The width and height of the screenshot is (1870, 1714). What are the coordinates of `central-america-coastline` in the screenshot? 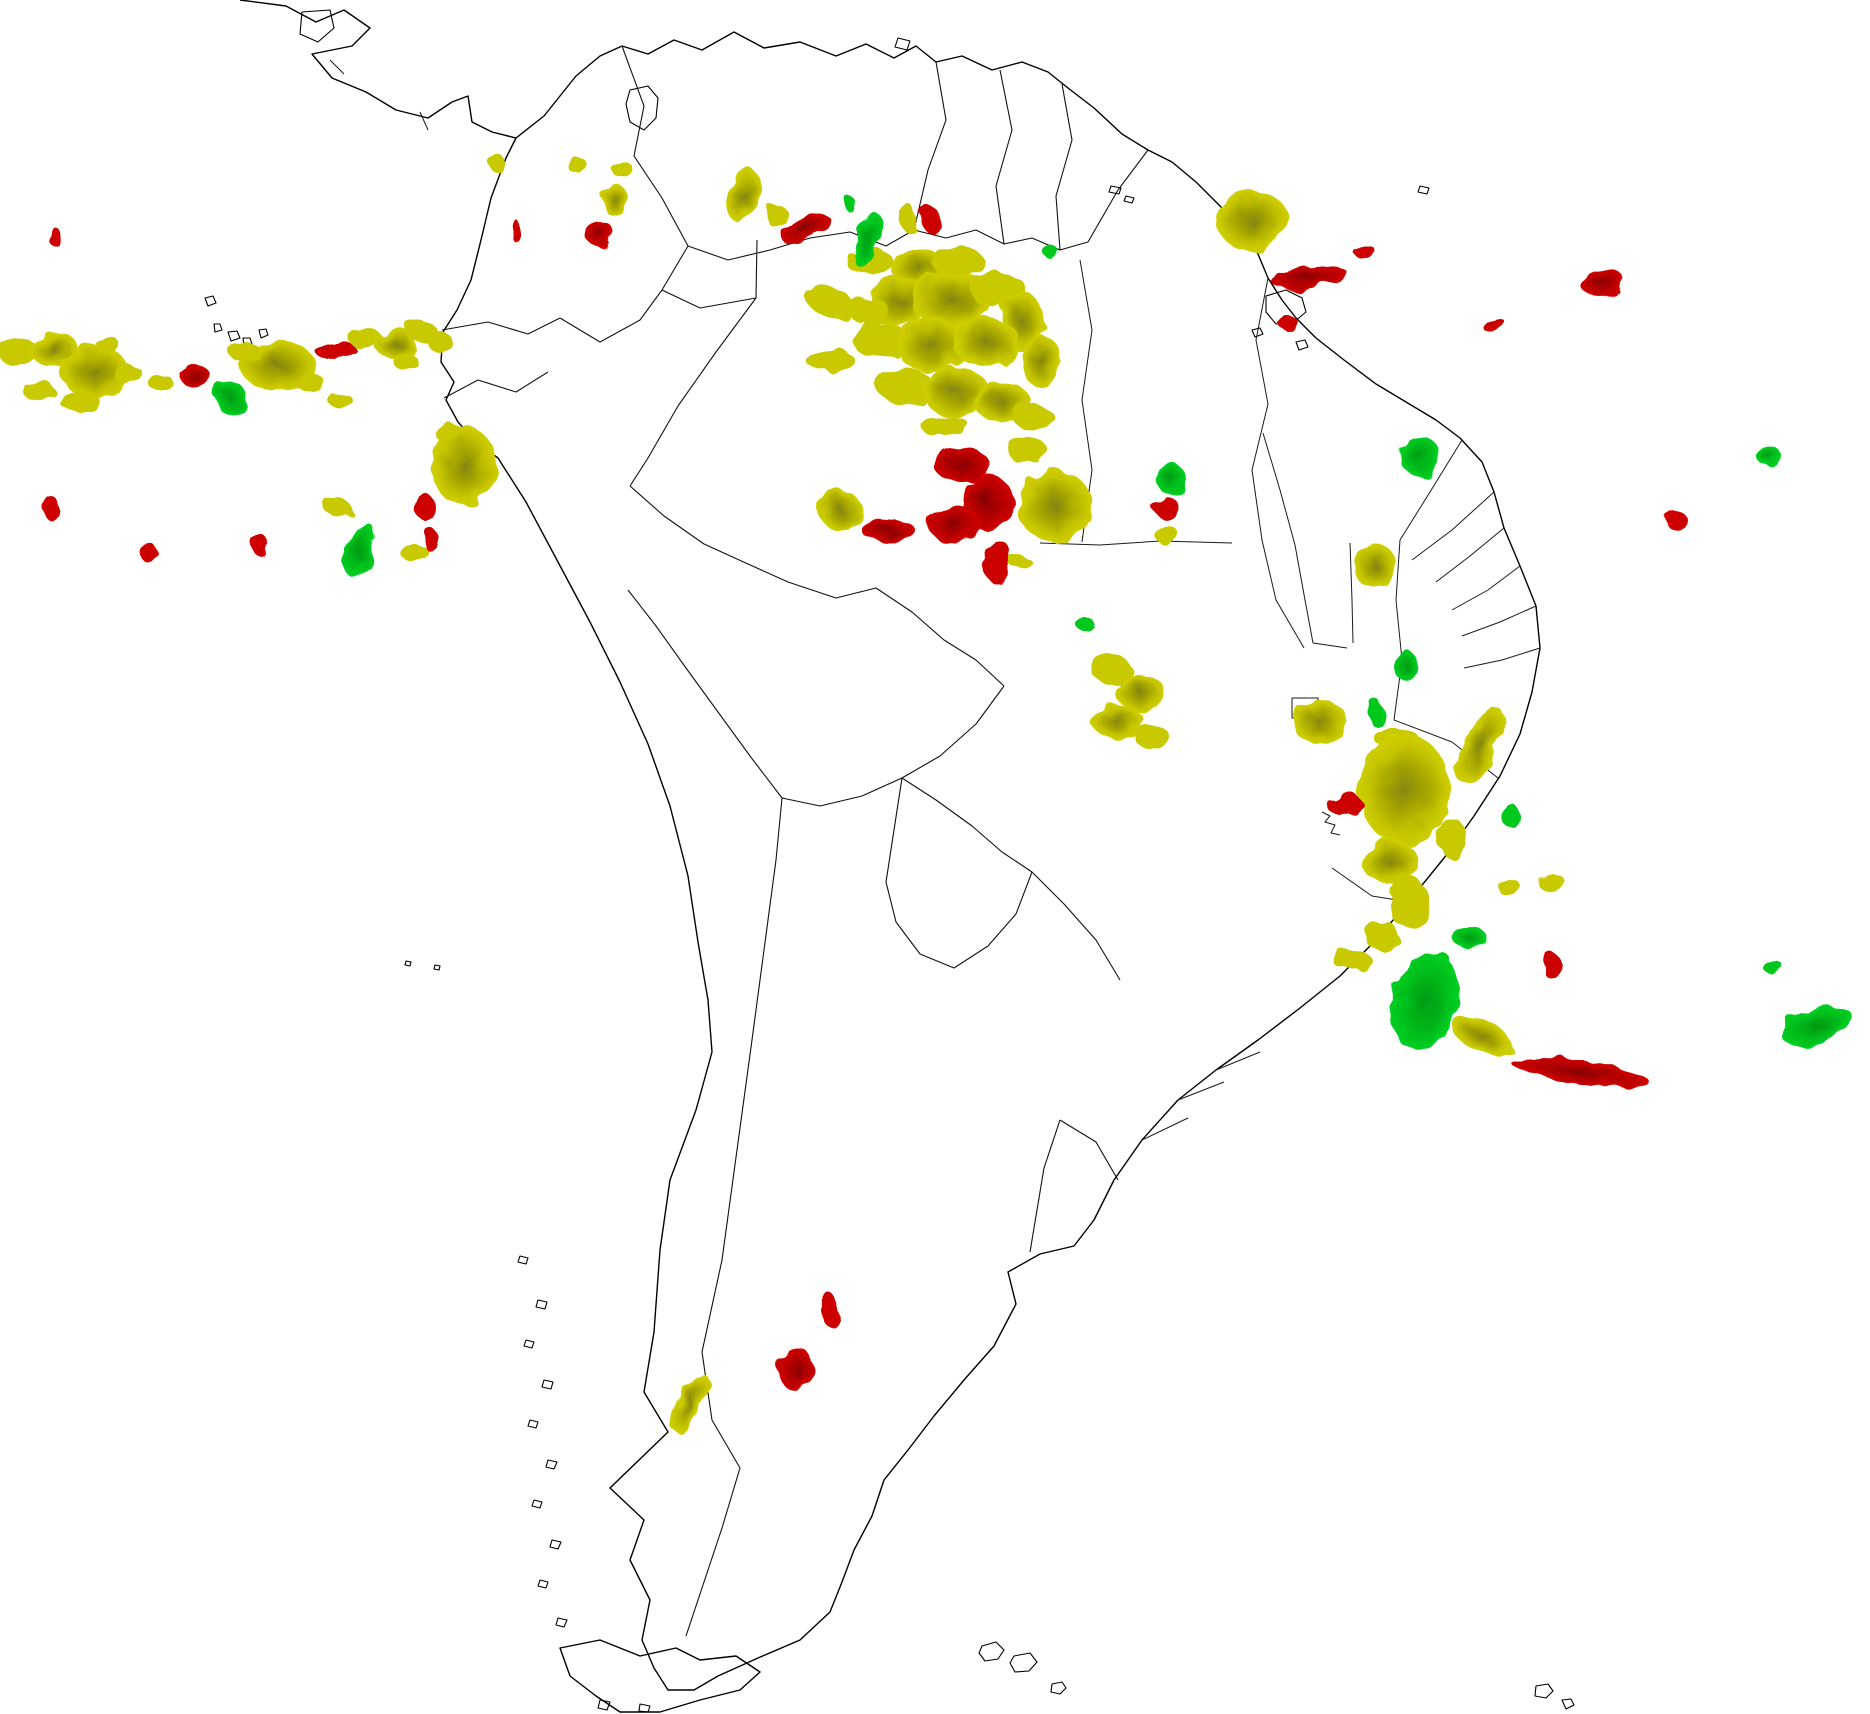 It's located at (378, 69).